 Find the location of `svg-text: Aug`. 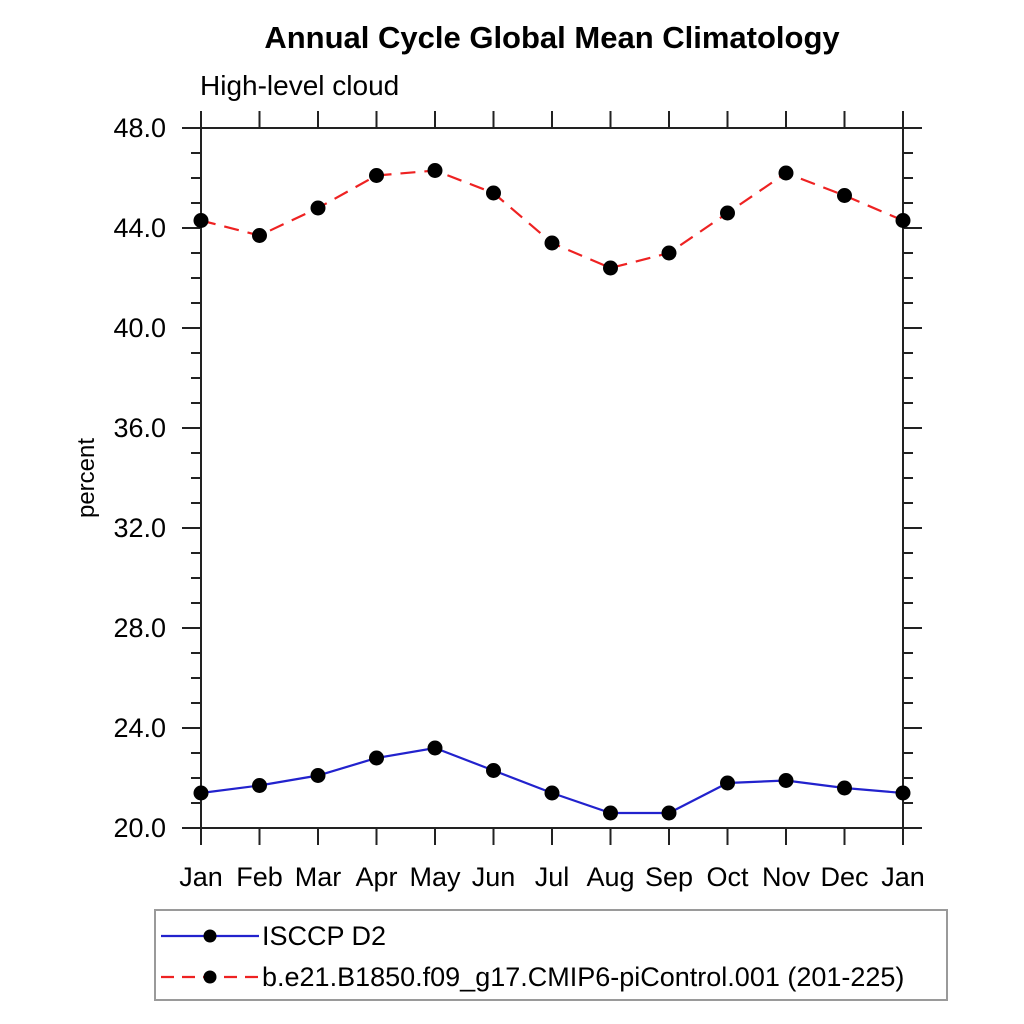

svg-text: Aug is located at coordinates (610, 877).